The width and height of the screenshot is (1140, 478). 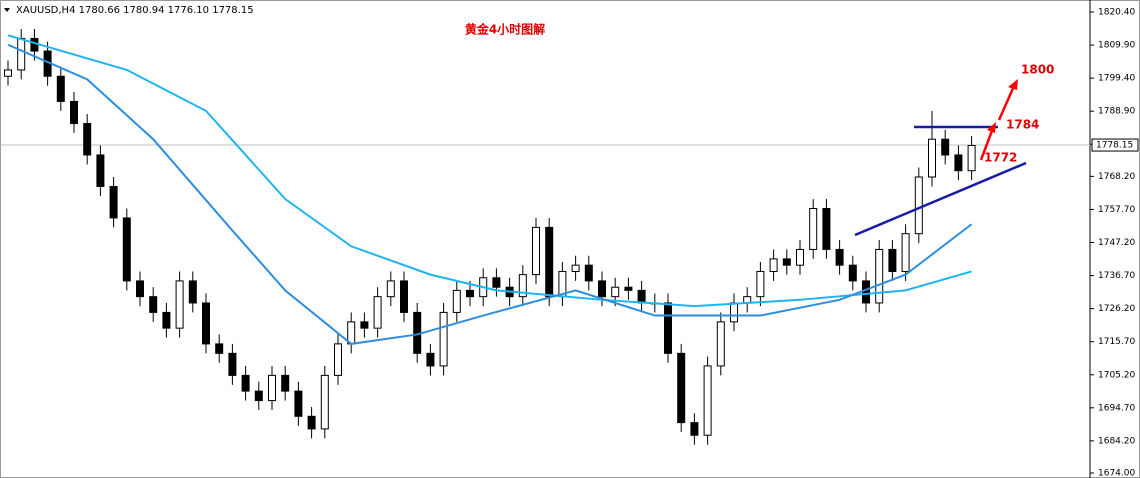 I want to click on y-tick-label: 1694.70, so click(x=1116, y=408).